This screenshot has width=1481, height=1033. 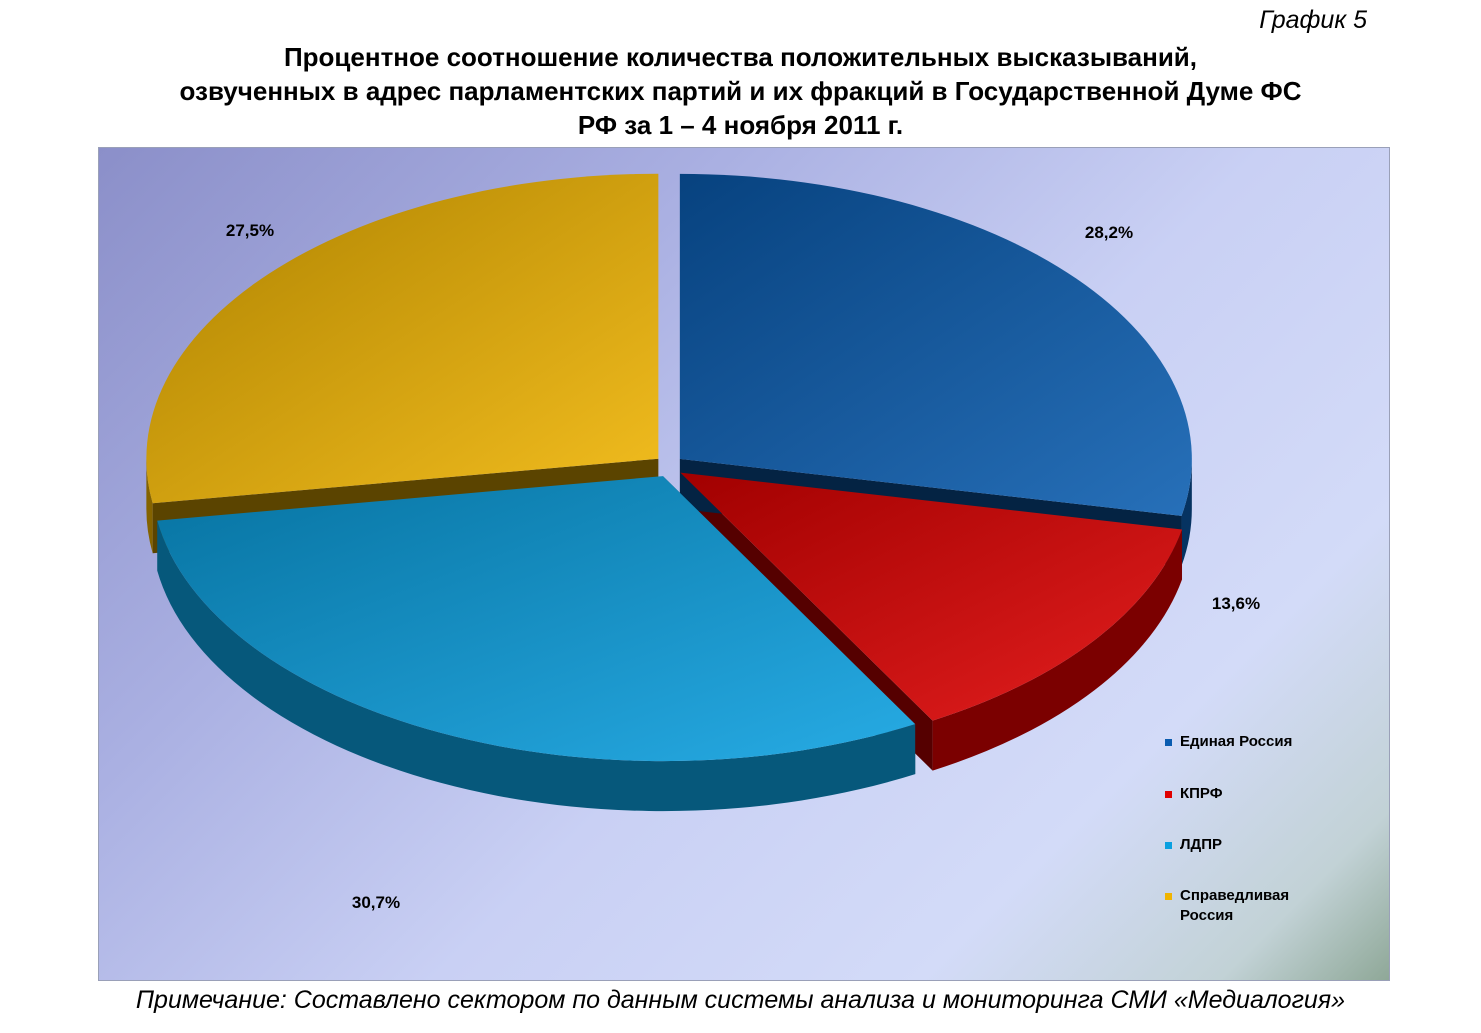 I want to click on legend-label-4-line-2: Россия, so click(x=1206, y=915).